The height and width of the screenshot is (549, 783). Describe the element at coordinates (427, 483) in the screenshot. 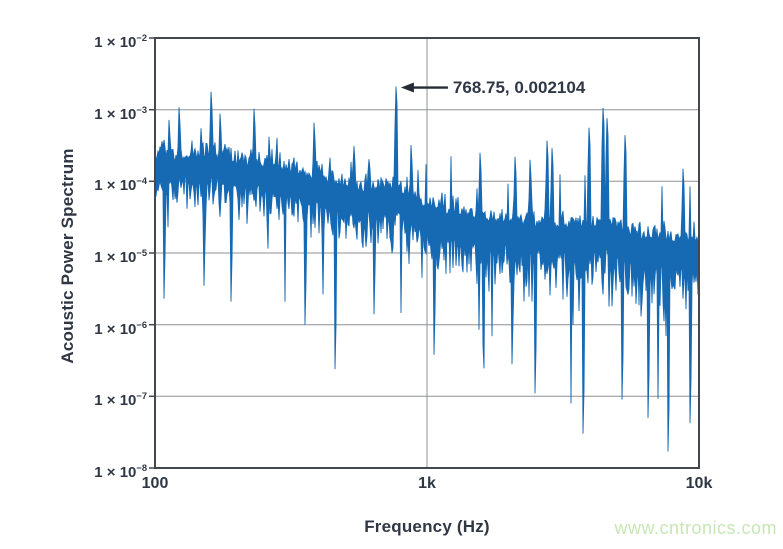

I see `x-tick-label: 1k` at that location.